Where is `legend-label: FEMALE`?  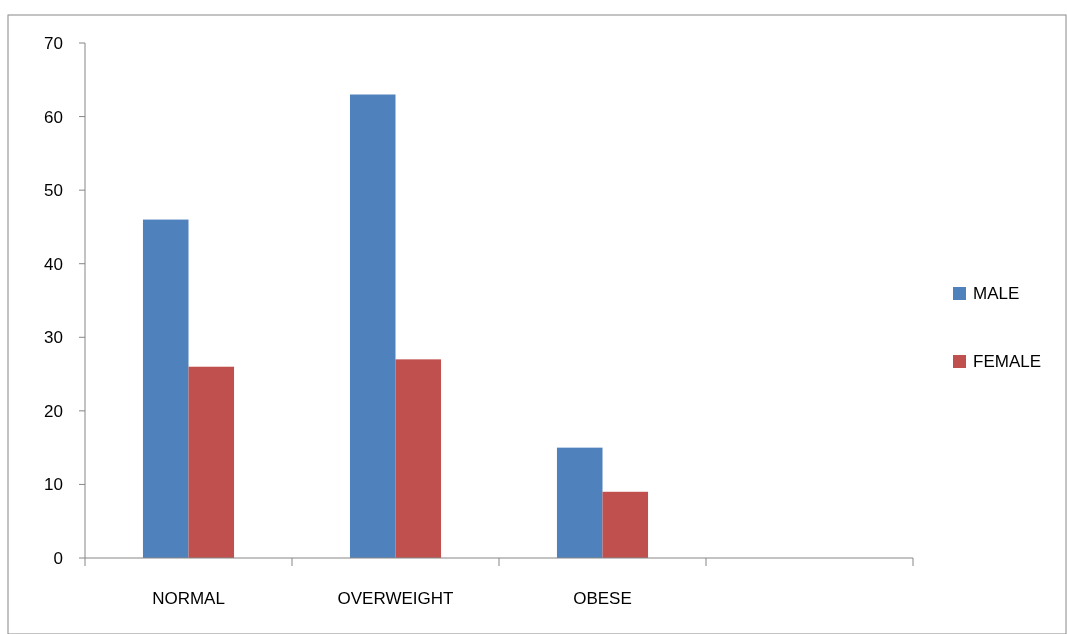 legend-label: FEMALE is located at coordinates (1007, 361).